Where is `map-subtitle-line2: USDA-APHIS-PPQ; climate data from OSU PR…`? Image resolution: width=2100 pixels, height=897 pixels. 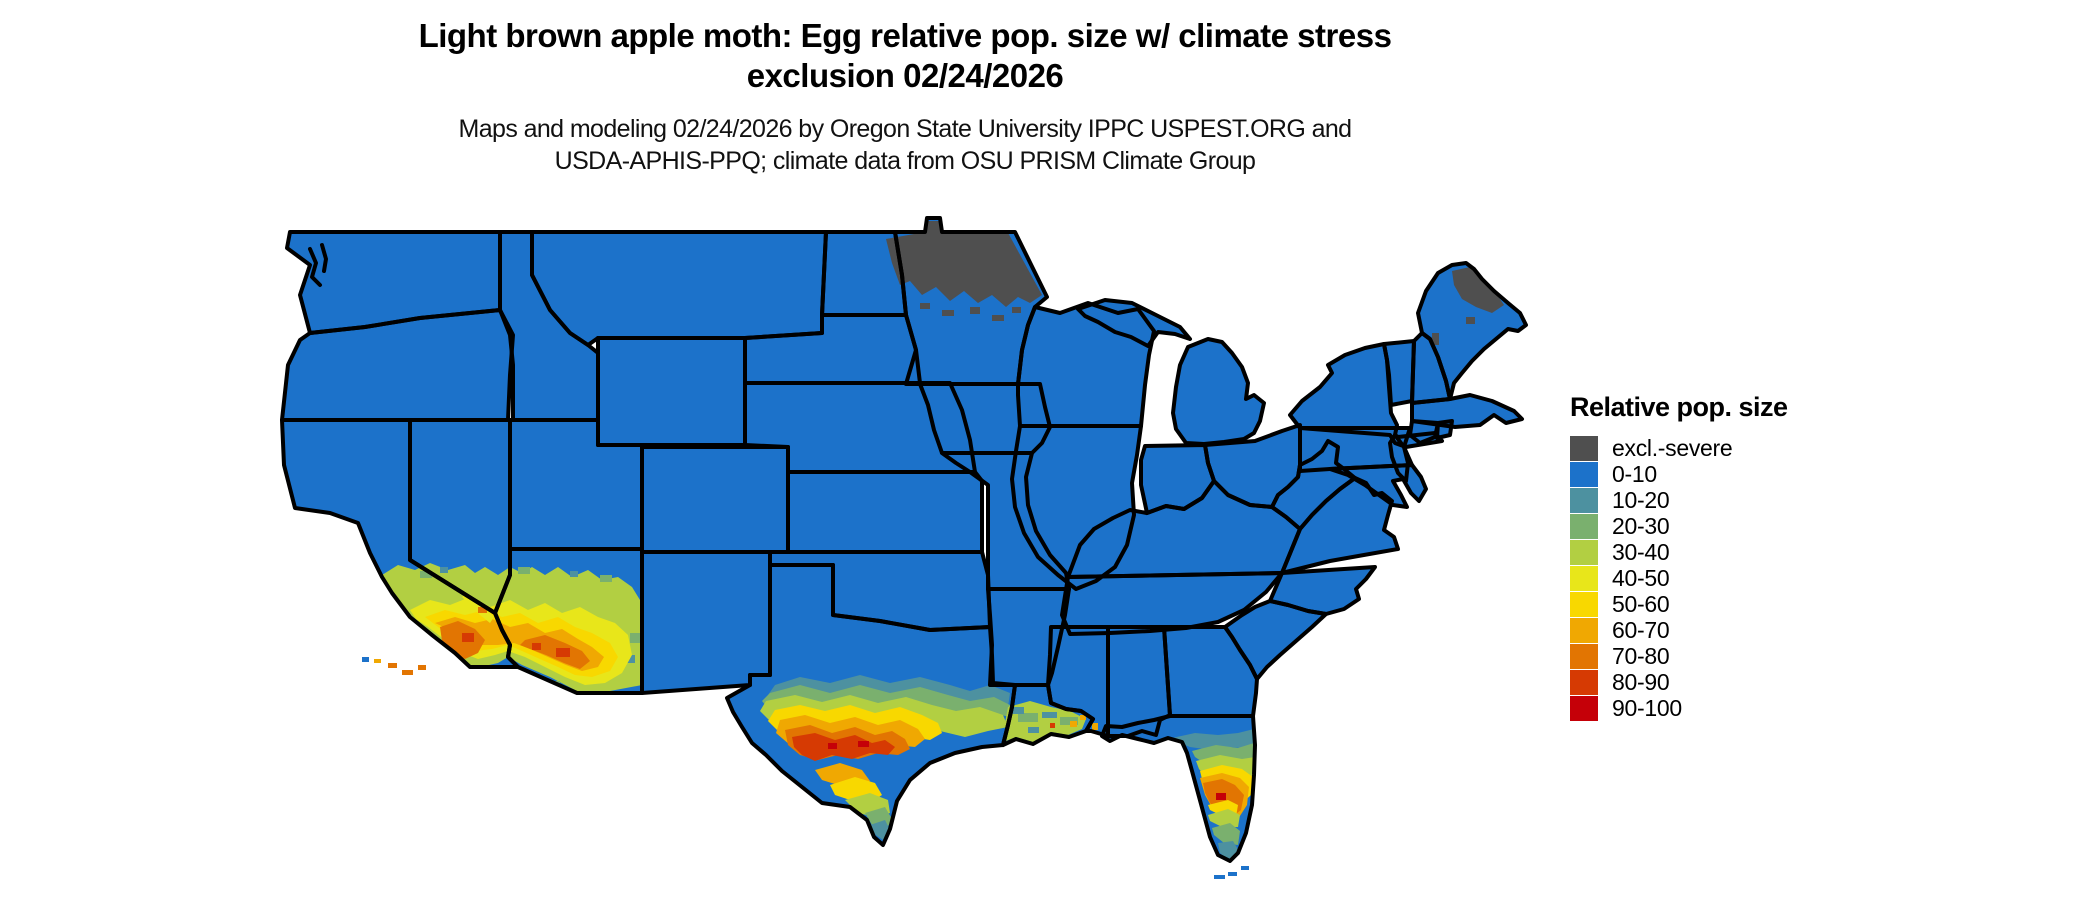 map-subtitle-line2: USDA-APHIS-PPQ; climate data from OSU PR… is located at coordinates (905, 160).